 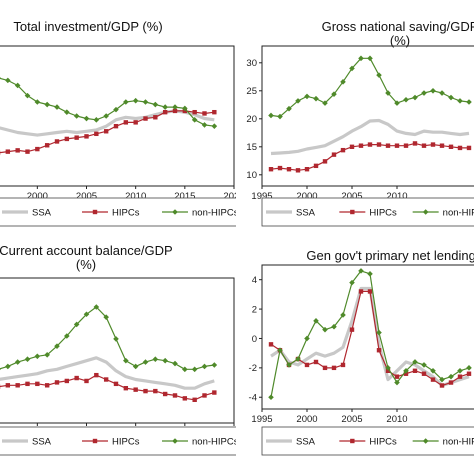 I want to click on x-tick-label: 2010, so click(x=396, y=196).